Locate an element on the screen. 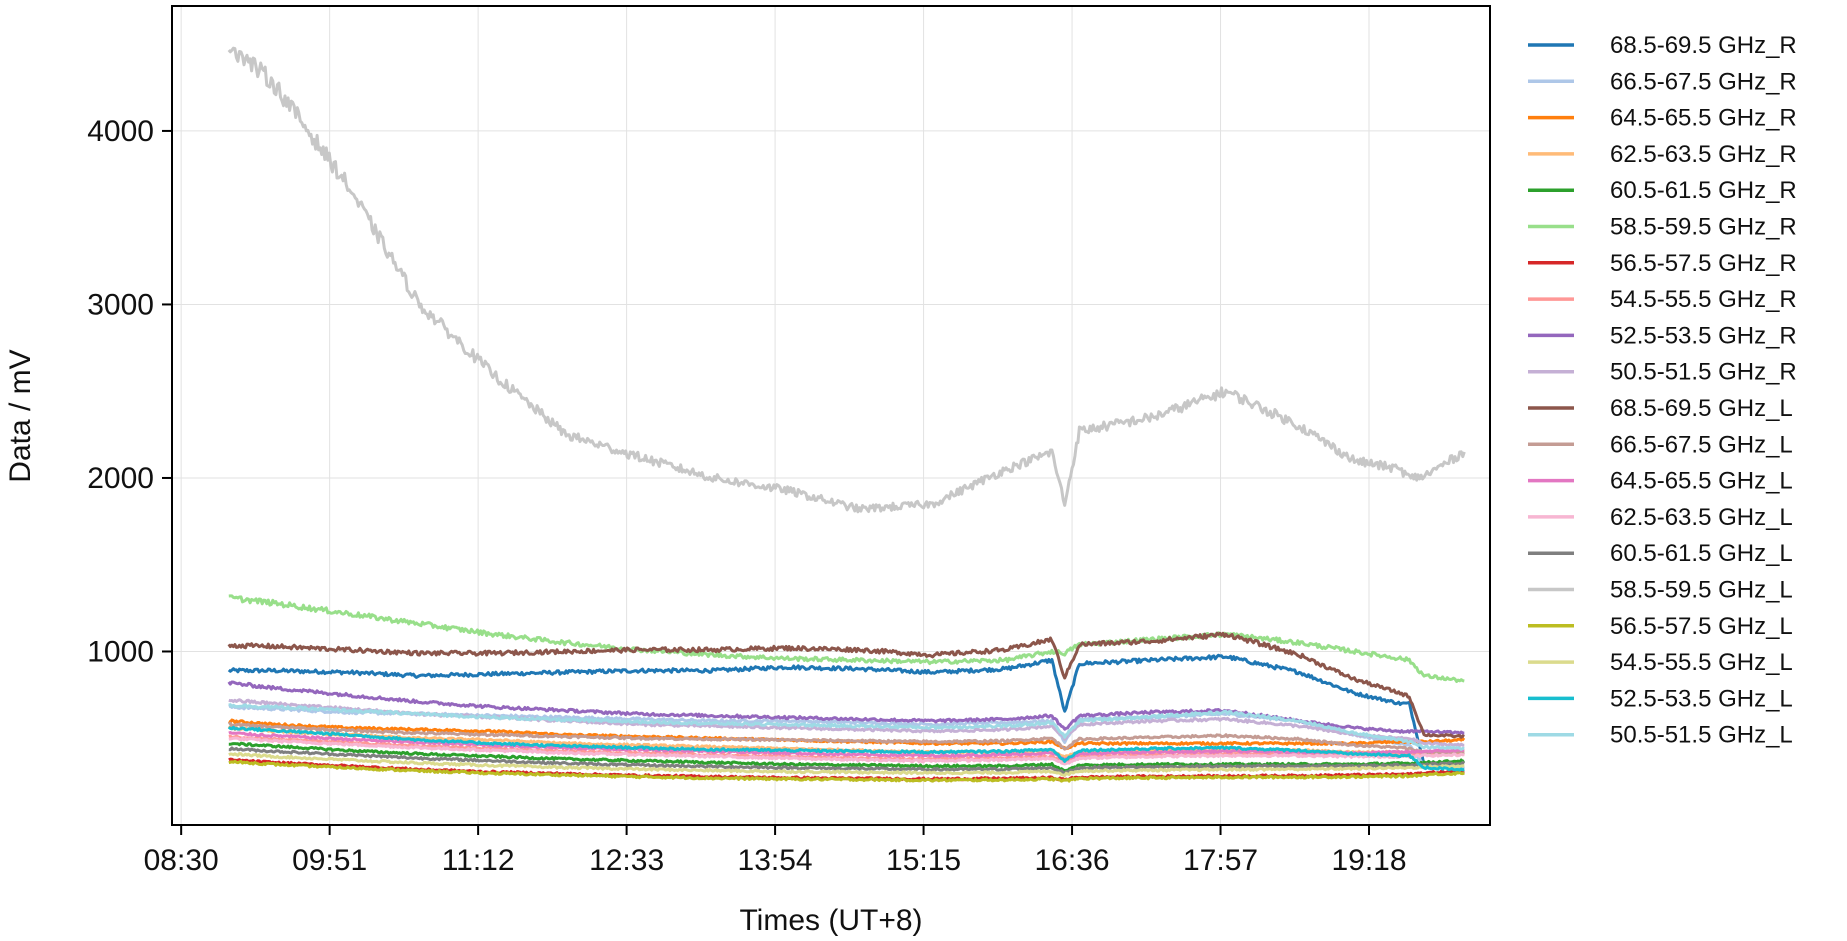  legend-label: 52.5-53.5 GHz_L is located at coordinates (1701, 698).